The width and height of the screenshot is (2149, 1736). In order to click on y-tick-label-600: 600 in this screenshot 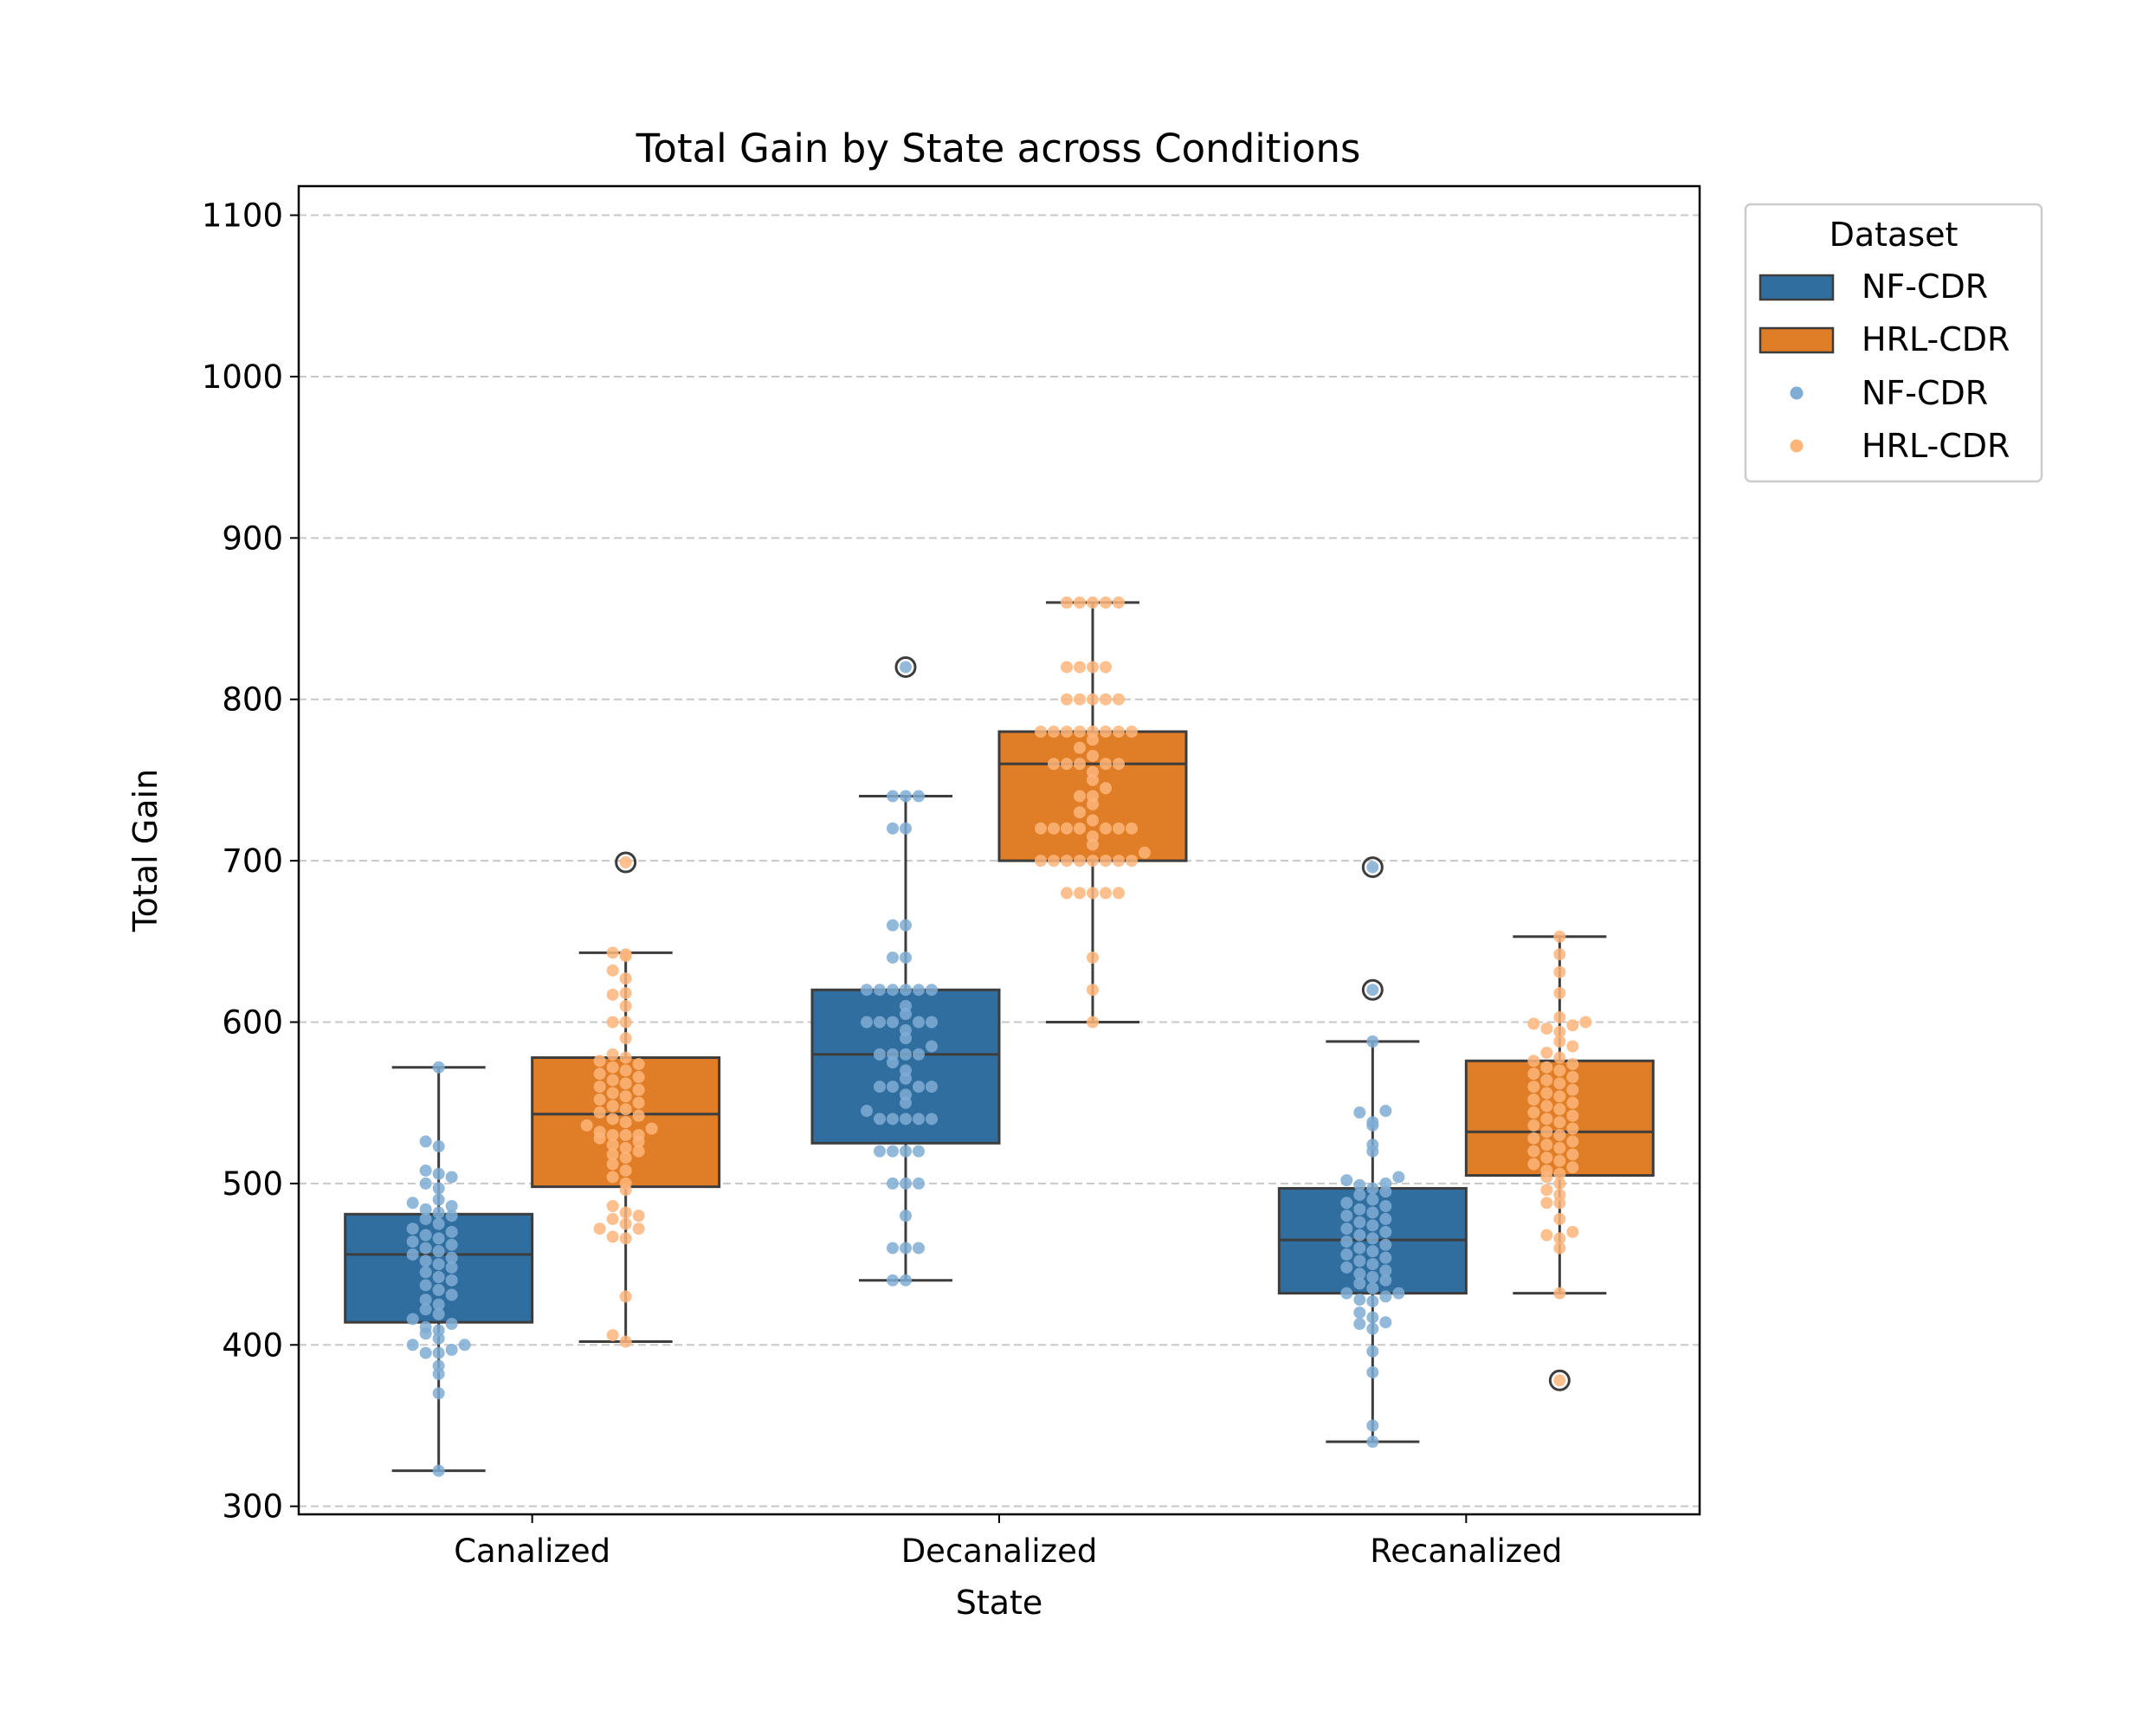, I will do `click(252, 1023)`.